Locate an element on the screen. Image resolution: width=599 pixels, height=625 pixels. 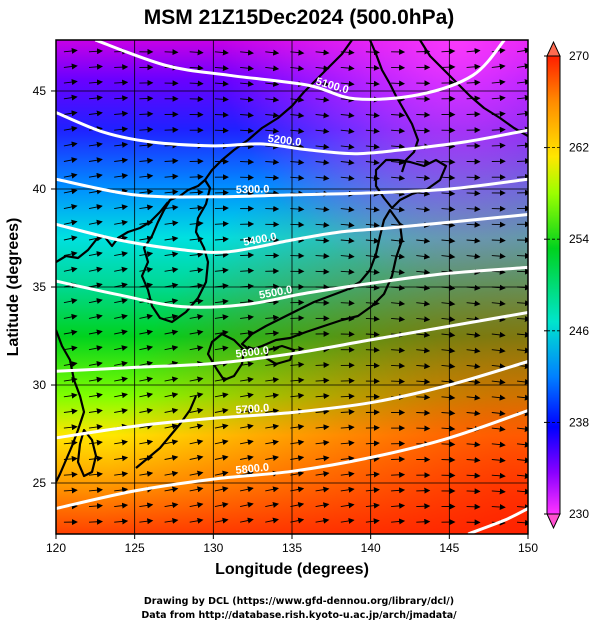
x-tick-label: 125 is located at coordinates (135, 548).